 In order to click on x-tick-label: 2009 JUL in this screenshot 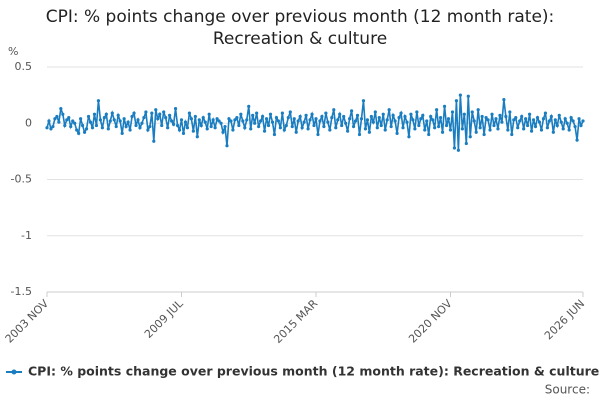, I will do `click(164, 318)`.